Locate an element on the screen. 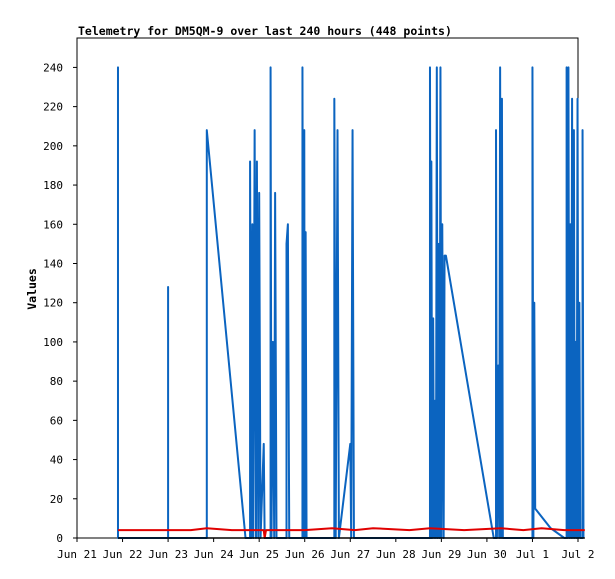 The height and width of the screenshot is (579, 615). y-tick-label: 100 is located at coordinates (53, 342).